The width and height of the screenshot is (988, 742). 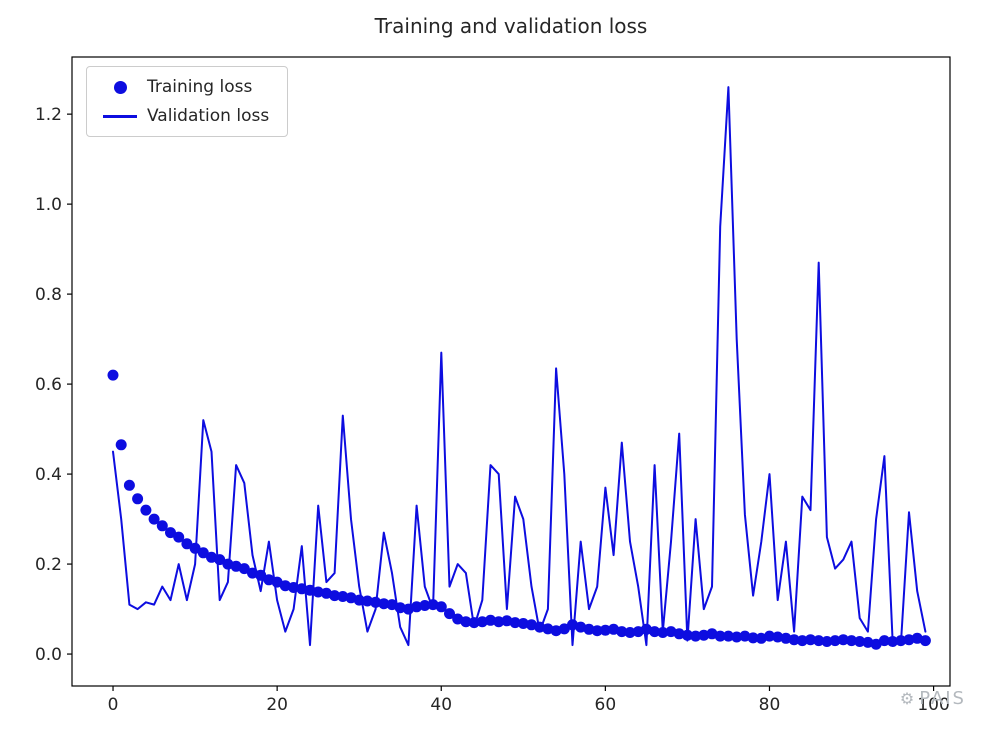 What do you see at coordinates (770, 705) in the screenshot?
I see `x-tick-label: 80` at bounding box center [770, 705].